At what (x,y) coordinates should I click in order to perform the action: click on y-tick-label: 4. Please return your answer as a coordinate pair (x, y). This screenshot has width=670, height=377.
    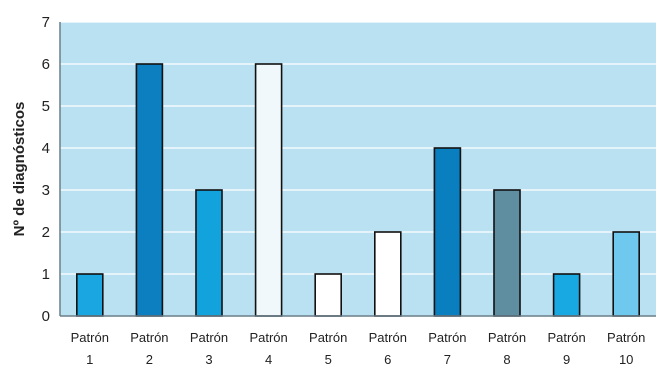
    Looking at the image, I should click on (46, 148).